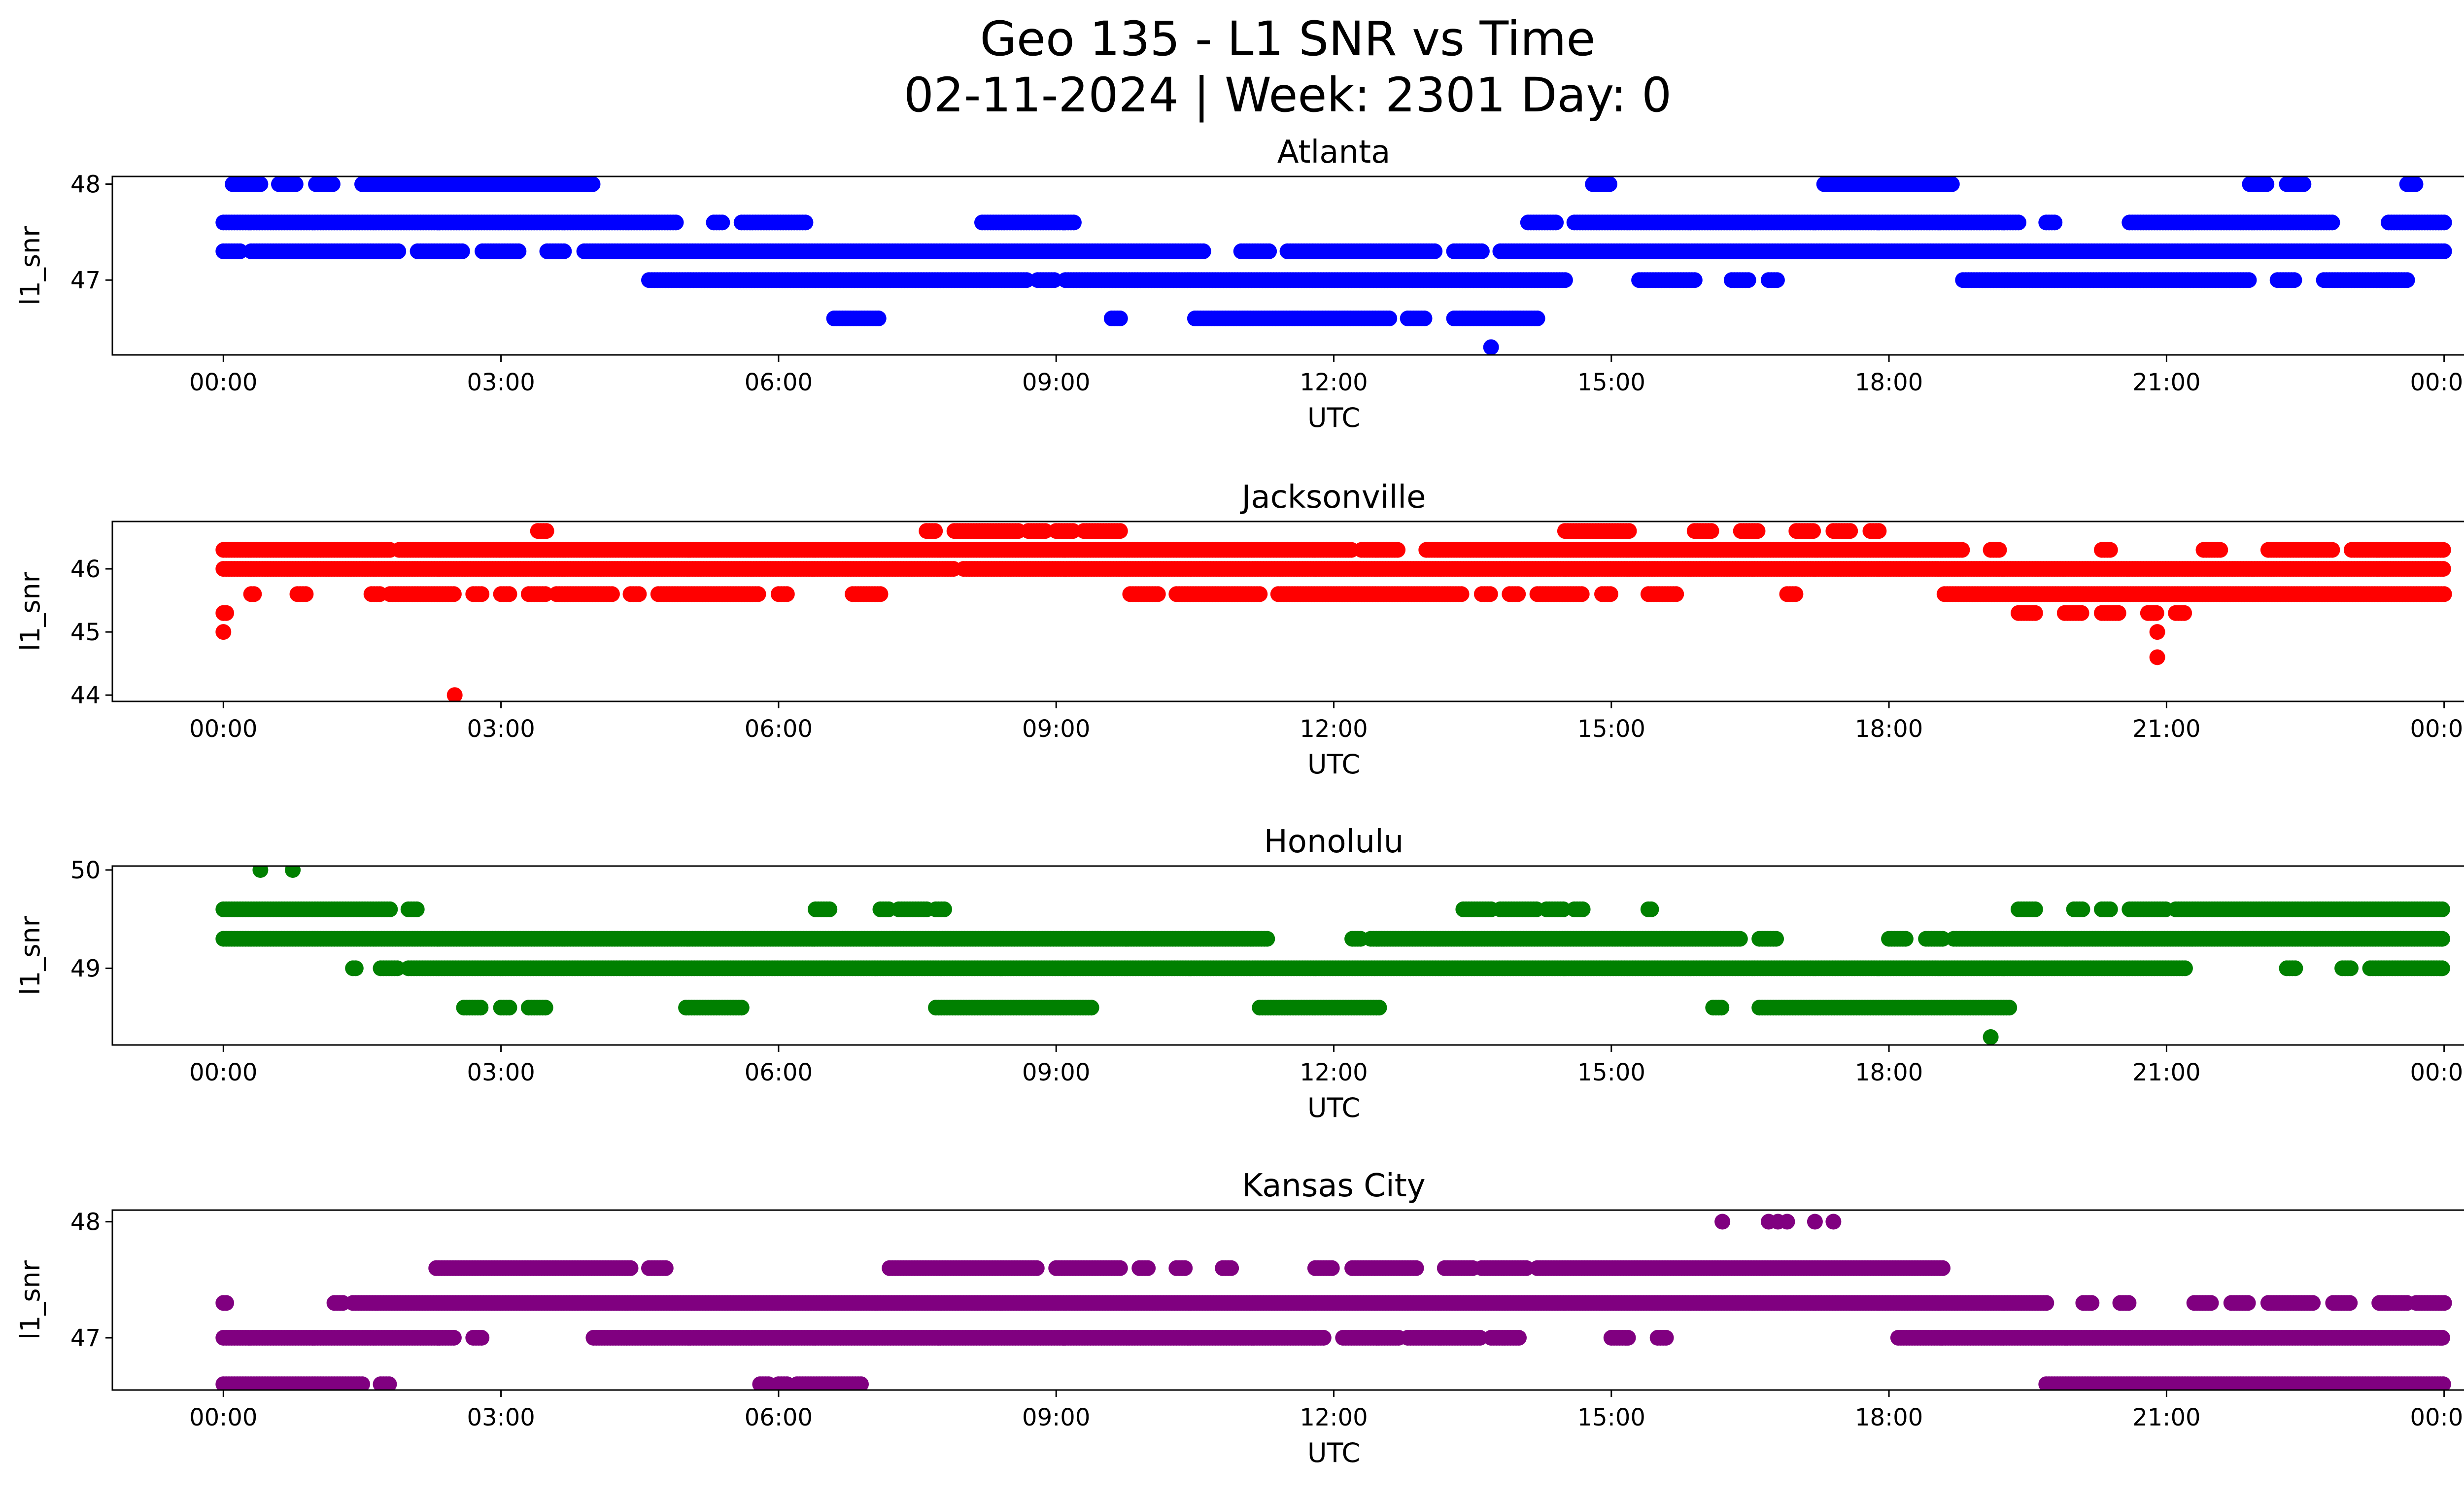  Describe the element at coordinates (1333, 265) in the screenshot. I see `scatter-series-atlanta` at that location.